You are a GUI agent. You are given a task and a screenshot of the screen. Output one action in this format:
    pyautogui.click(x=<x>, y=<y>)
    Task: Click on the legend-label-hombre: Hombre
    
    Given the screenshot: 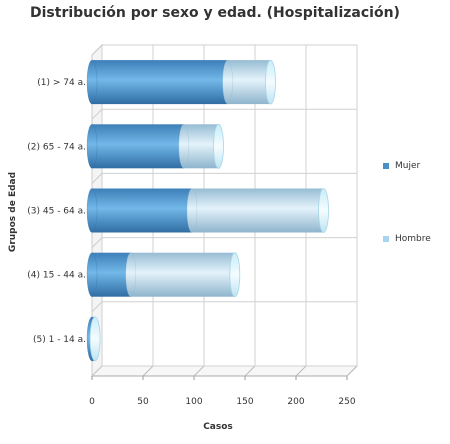 What is the action you would take?
    pyautogui.click(x=413, y=239)
    